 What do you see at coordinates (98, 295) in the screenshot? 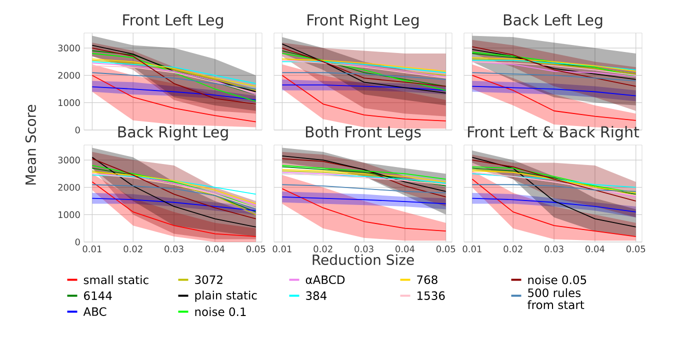
I see `legend-label: 6144` at bounding box center [98, 295].